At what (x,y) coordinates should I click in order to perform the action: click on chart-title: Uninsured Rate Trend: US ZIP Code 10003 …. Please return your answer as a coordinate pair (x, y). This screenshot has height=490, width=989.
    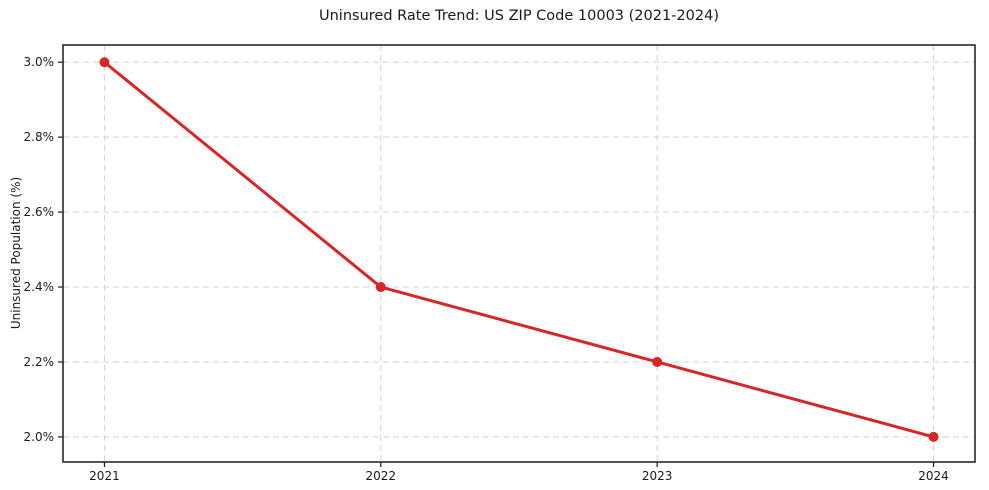
    Looking at the image, I should click on (519, 16).